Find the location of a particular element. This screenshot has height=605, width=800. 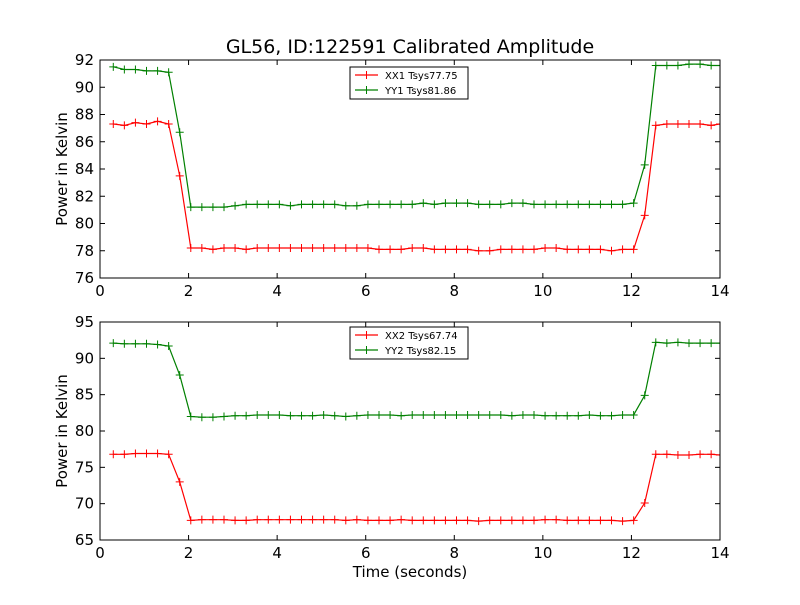

subplot-1-x-tick-label: 0 is located at coordinates (100, 291).